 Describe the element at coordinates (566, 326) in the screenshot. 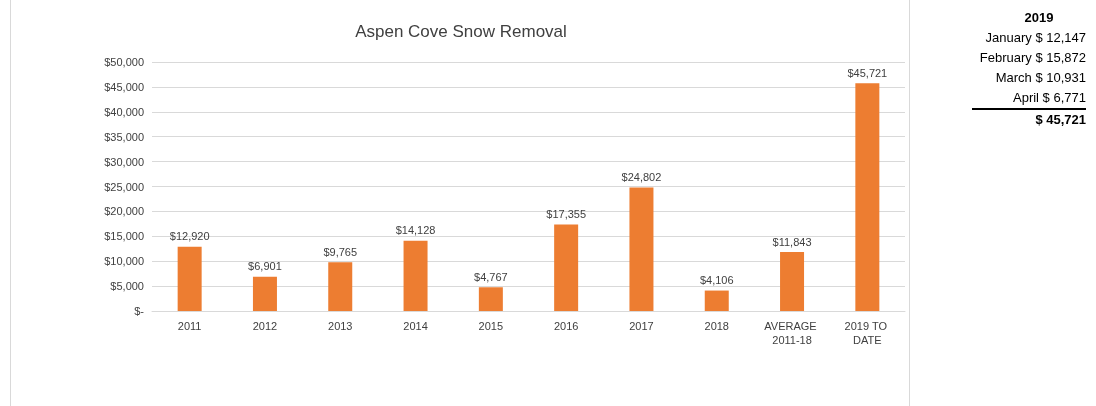

I see `x-tick-label: 2016` at that location.